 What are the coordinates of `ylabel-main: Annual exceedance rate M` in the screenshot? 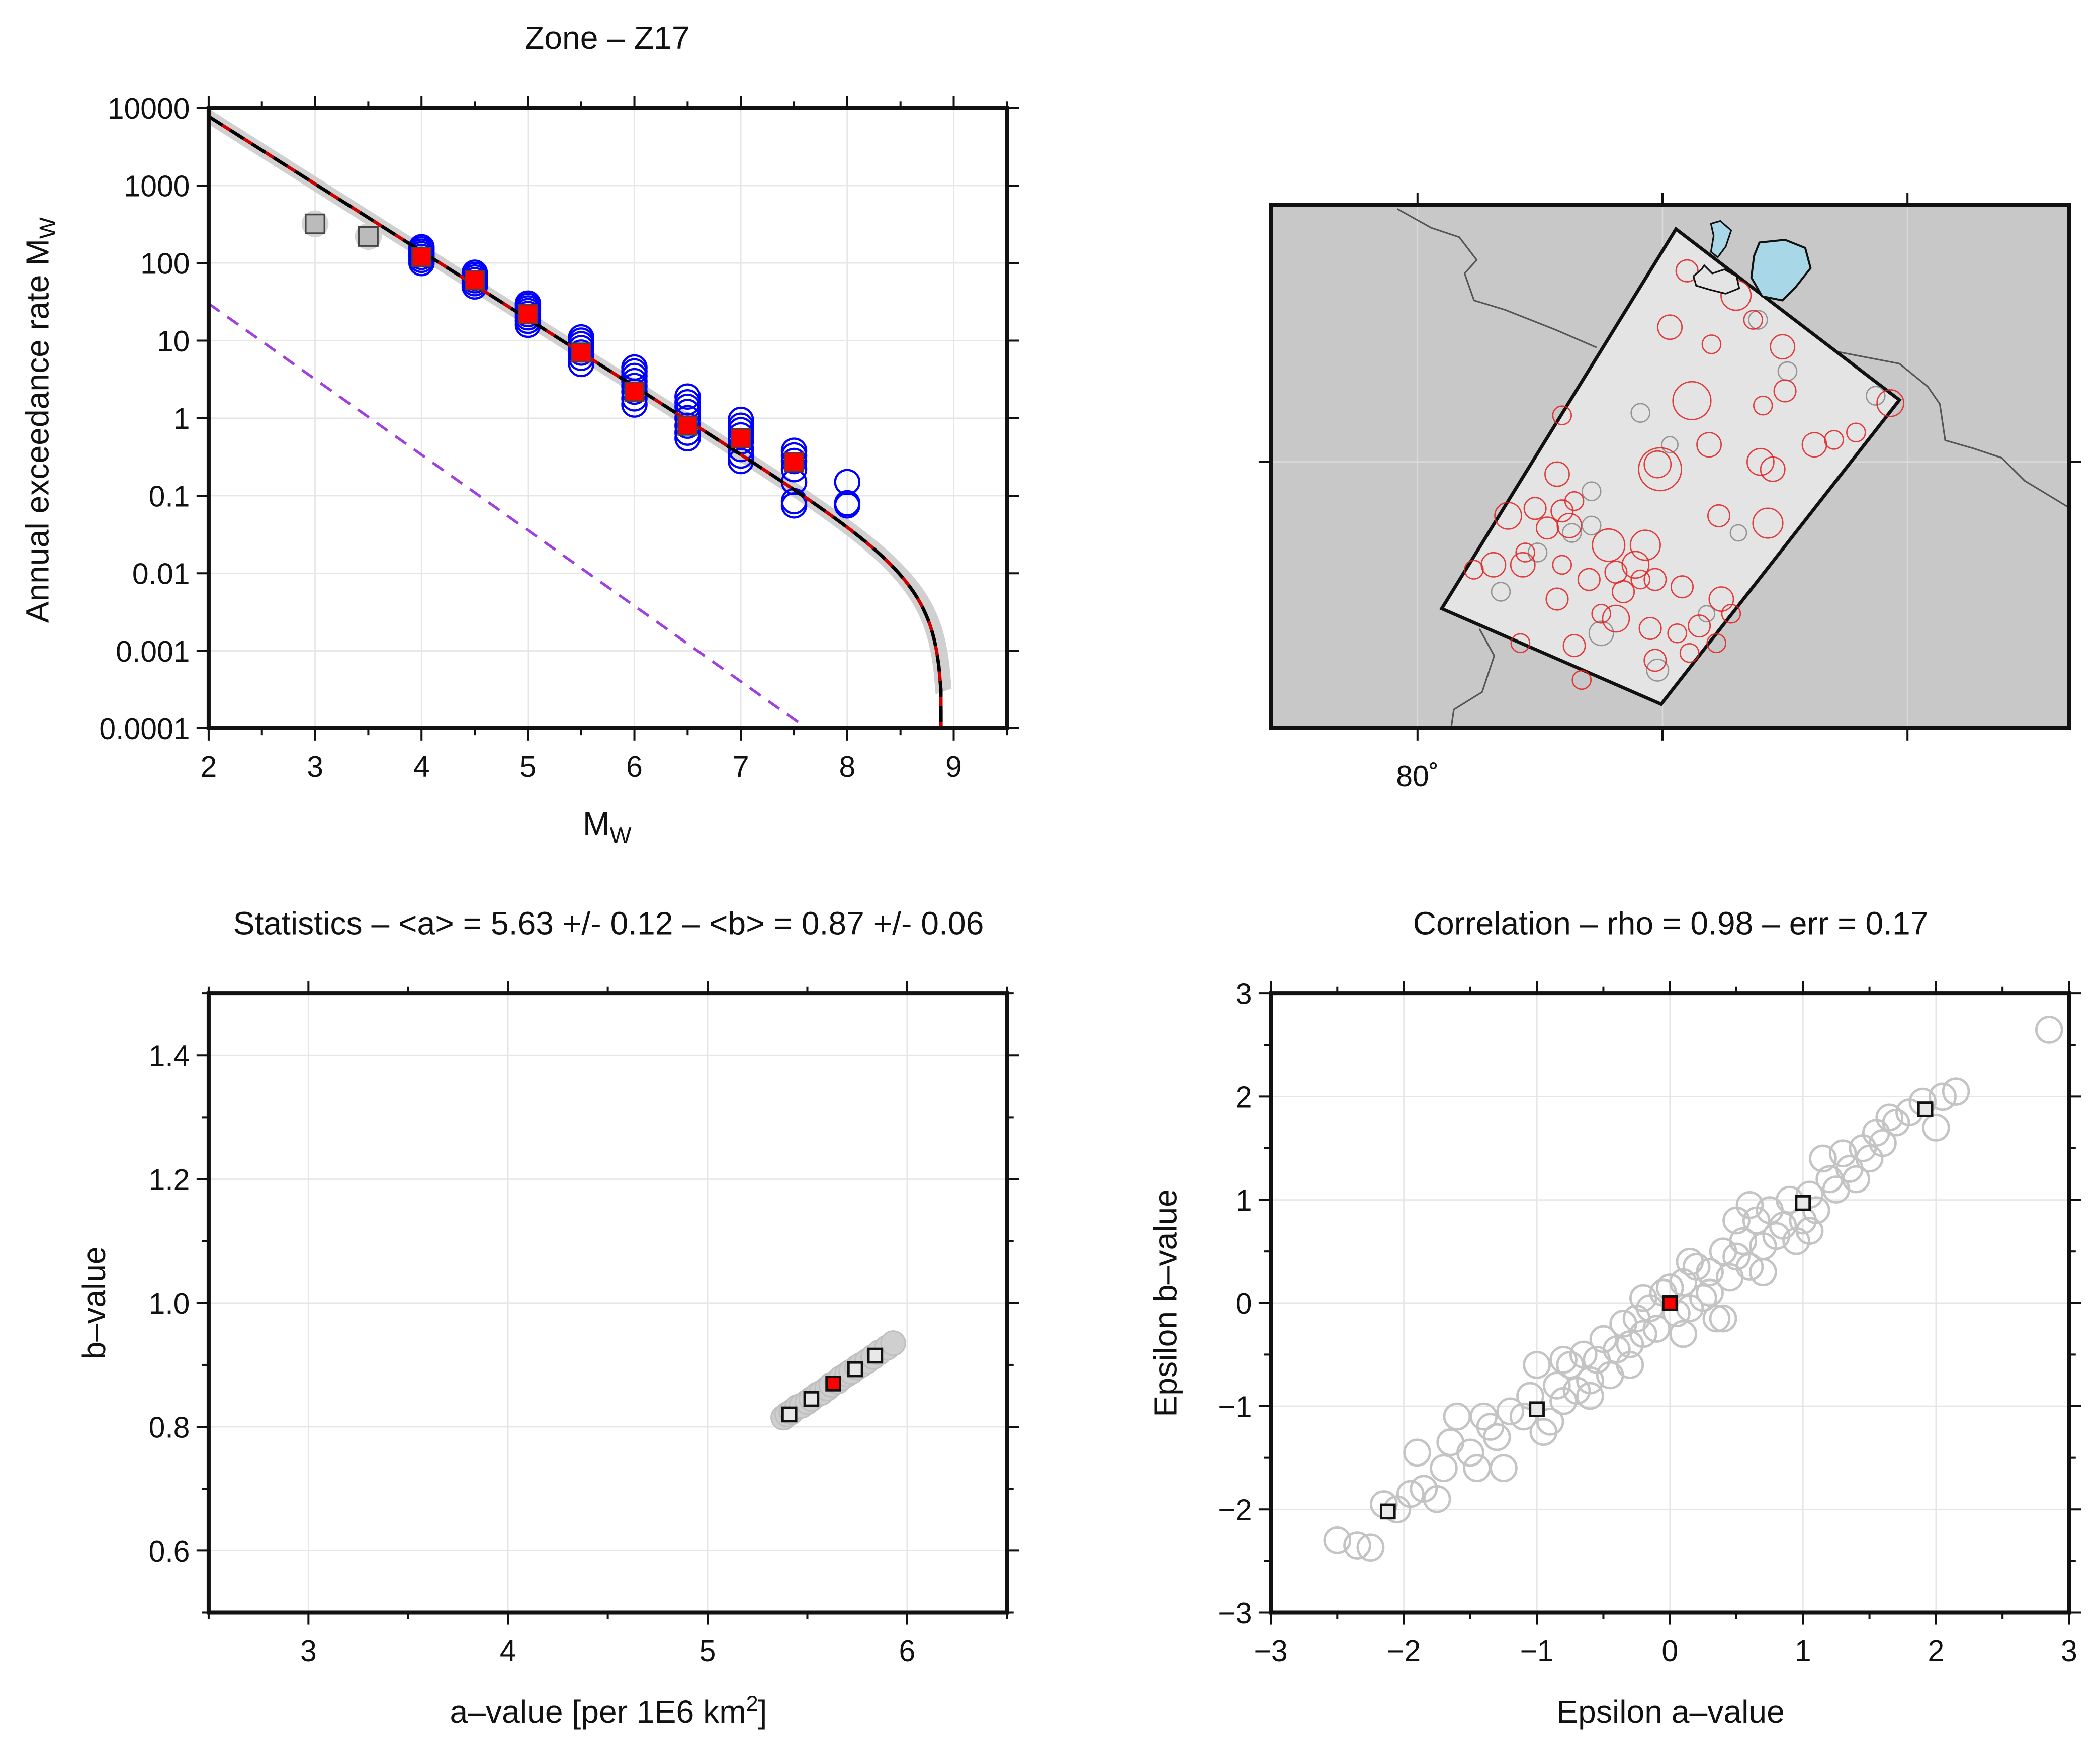 It's located at (37, 431).